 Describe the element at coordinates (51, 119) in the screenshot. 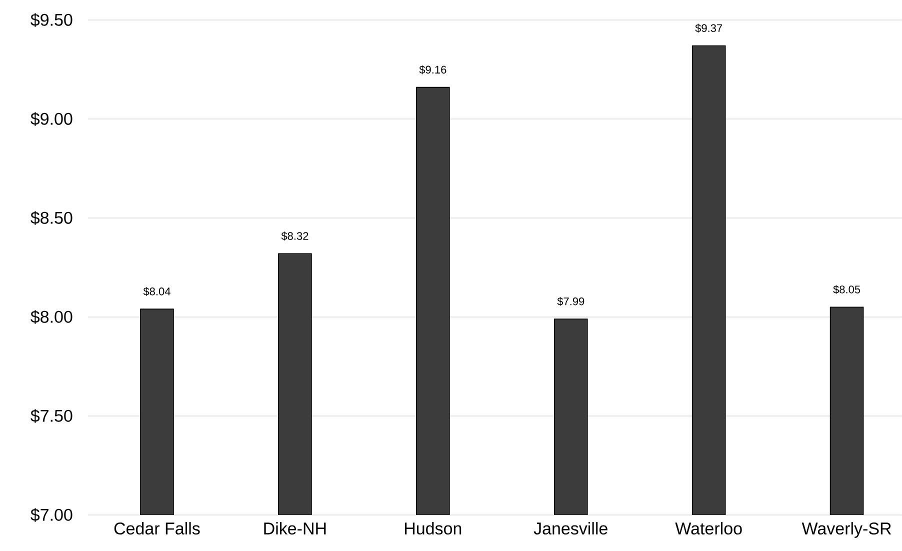

I see `y-tick-label: $9.00` at that location.